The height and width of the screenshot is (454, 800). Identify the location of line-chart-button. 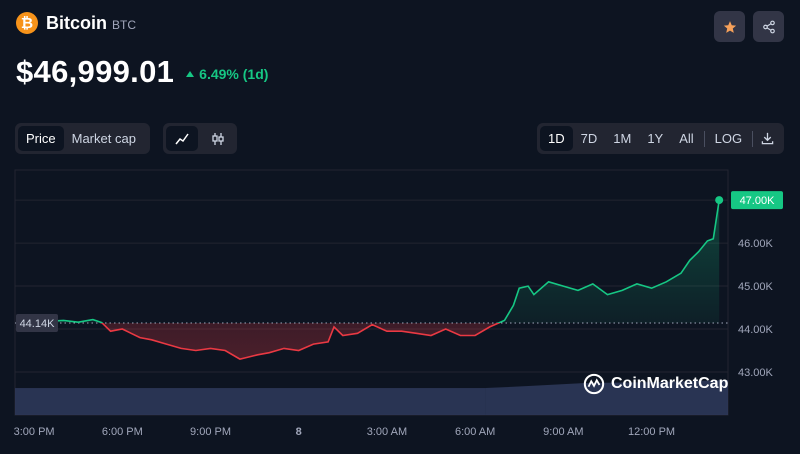
(182, 138).